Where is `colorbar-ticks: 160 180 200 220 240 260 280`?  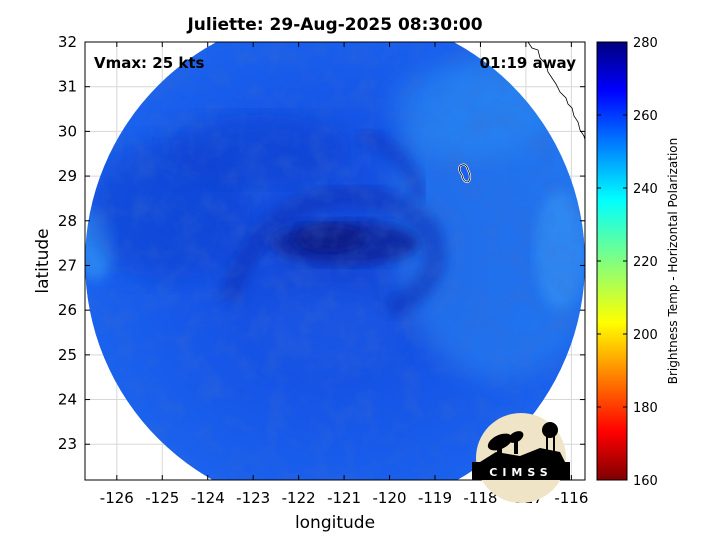
colorbar-ticks: 160 180 200 220 240 260 280 is located at coordinates (627, 262).